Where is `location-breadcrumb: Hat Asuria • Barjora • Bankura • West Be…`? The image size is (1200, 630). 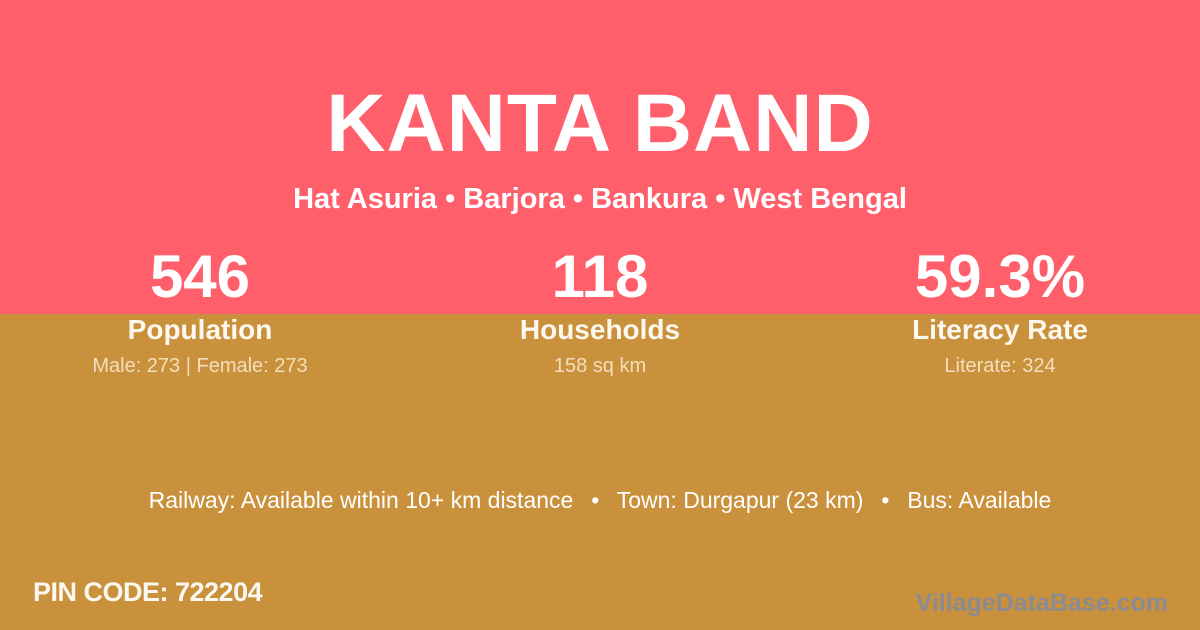
location-breadcrumb: Hat Asuria • Barjora • Bankura • West Be… is located at coordinates (600, 199).